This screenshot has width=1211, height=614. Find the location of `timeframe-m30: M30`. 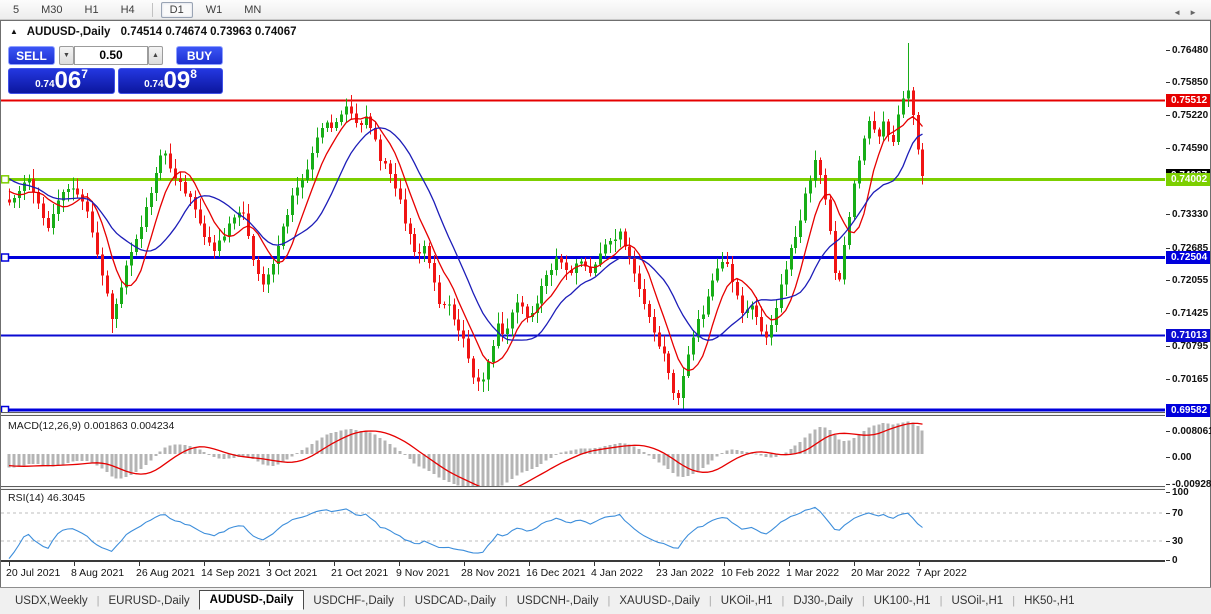

timeframe-m30: M30 is located at coordinates (52, 9).